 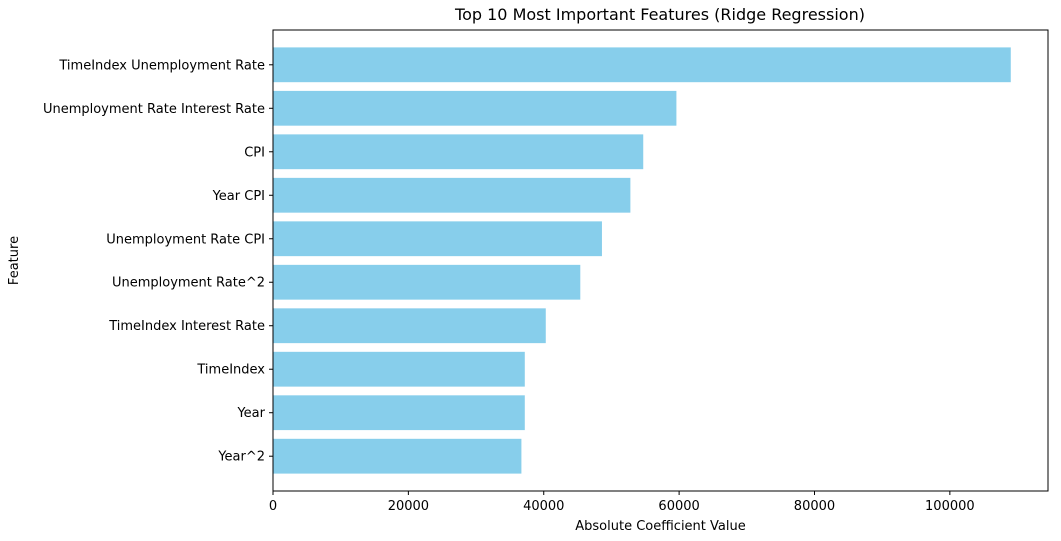 I want to click on x-tick-label: 20000, so click(x=408, y=506).